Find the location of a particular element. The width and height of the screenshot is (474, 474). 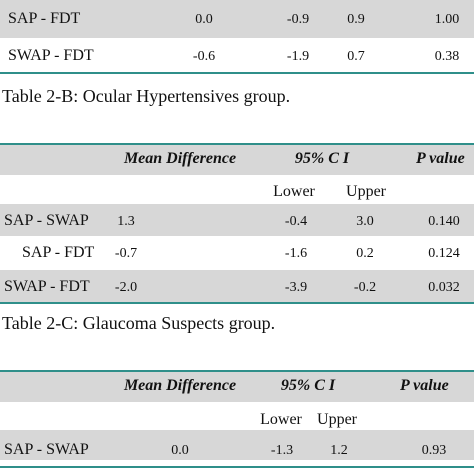

table-2b-caption: Table 2-B: Ocular Hypertensives group. is located at coordinates (146, 96).